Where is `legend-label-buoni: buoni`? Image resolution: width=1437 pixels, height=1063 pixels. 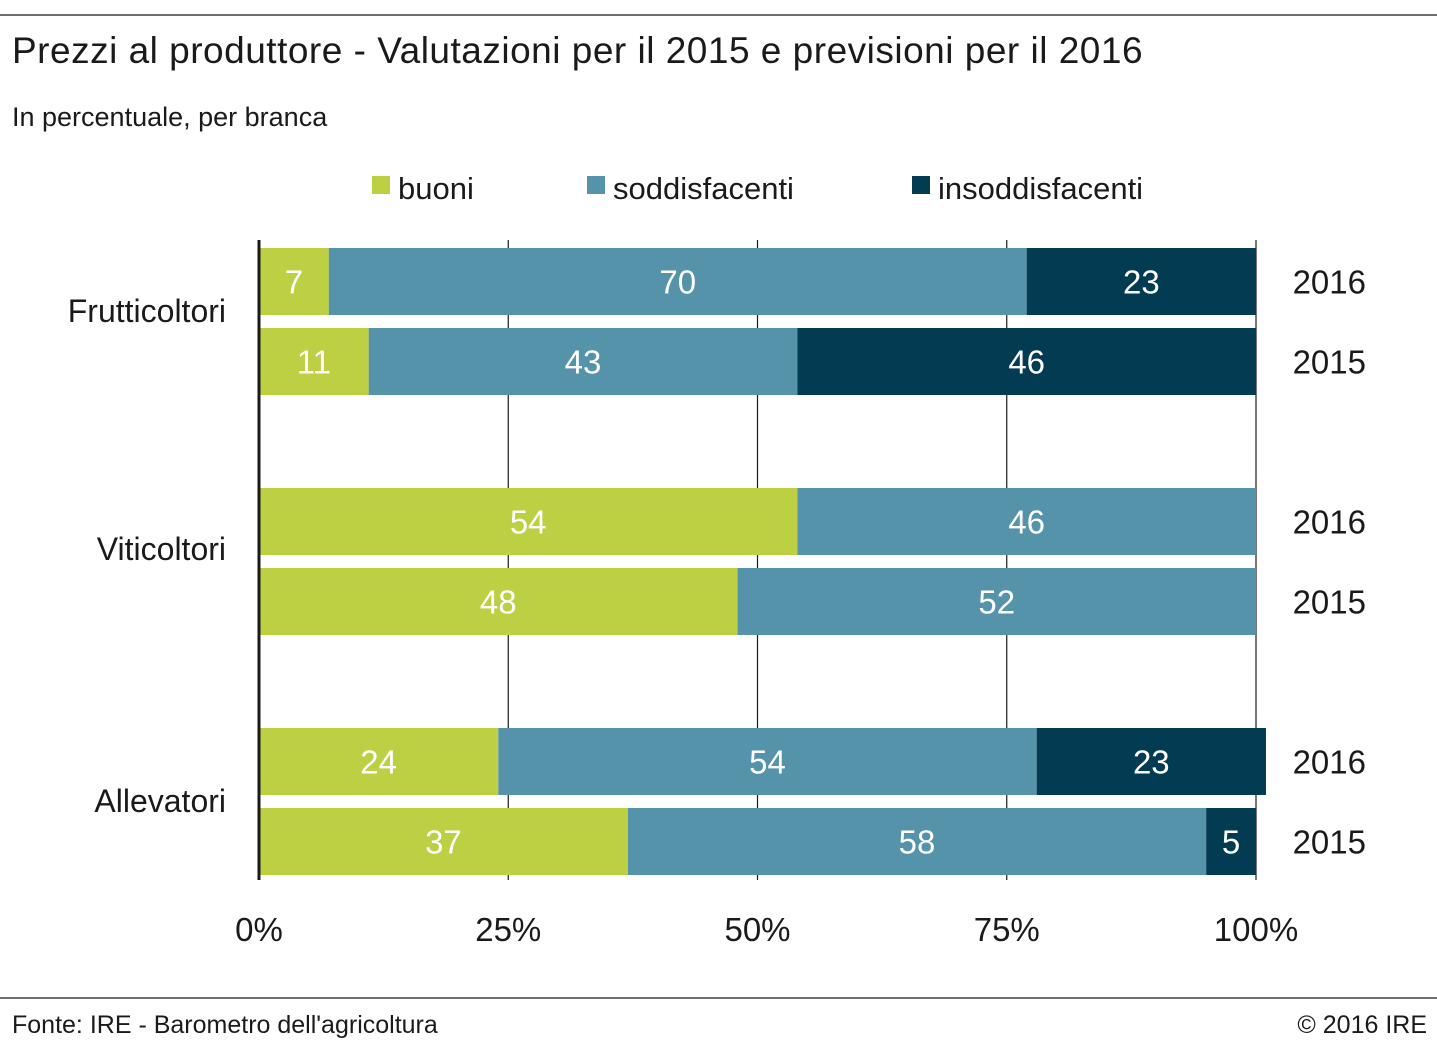
legend-label-buoni: buoni is located at coordinates (436, 188).